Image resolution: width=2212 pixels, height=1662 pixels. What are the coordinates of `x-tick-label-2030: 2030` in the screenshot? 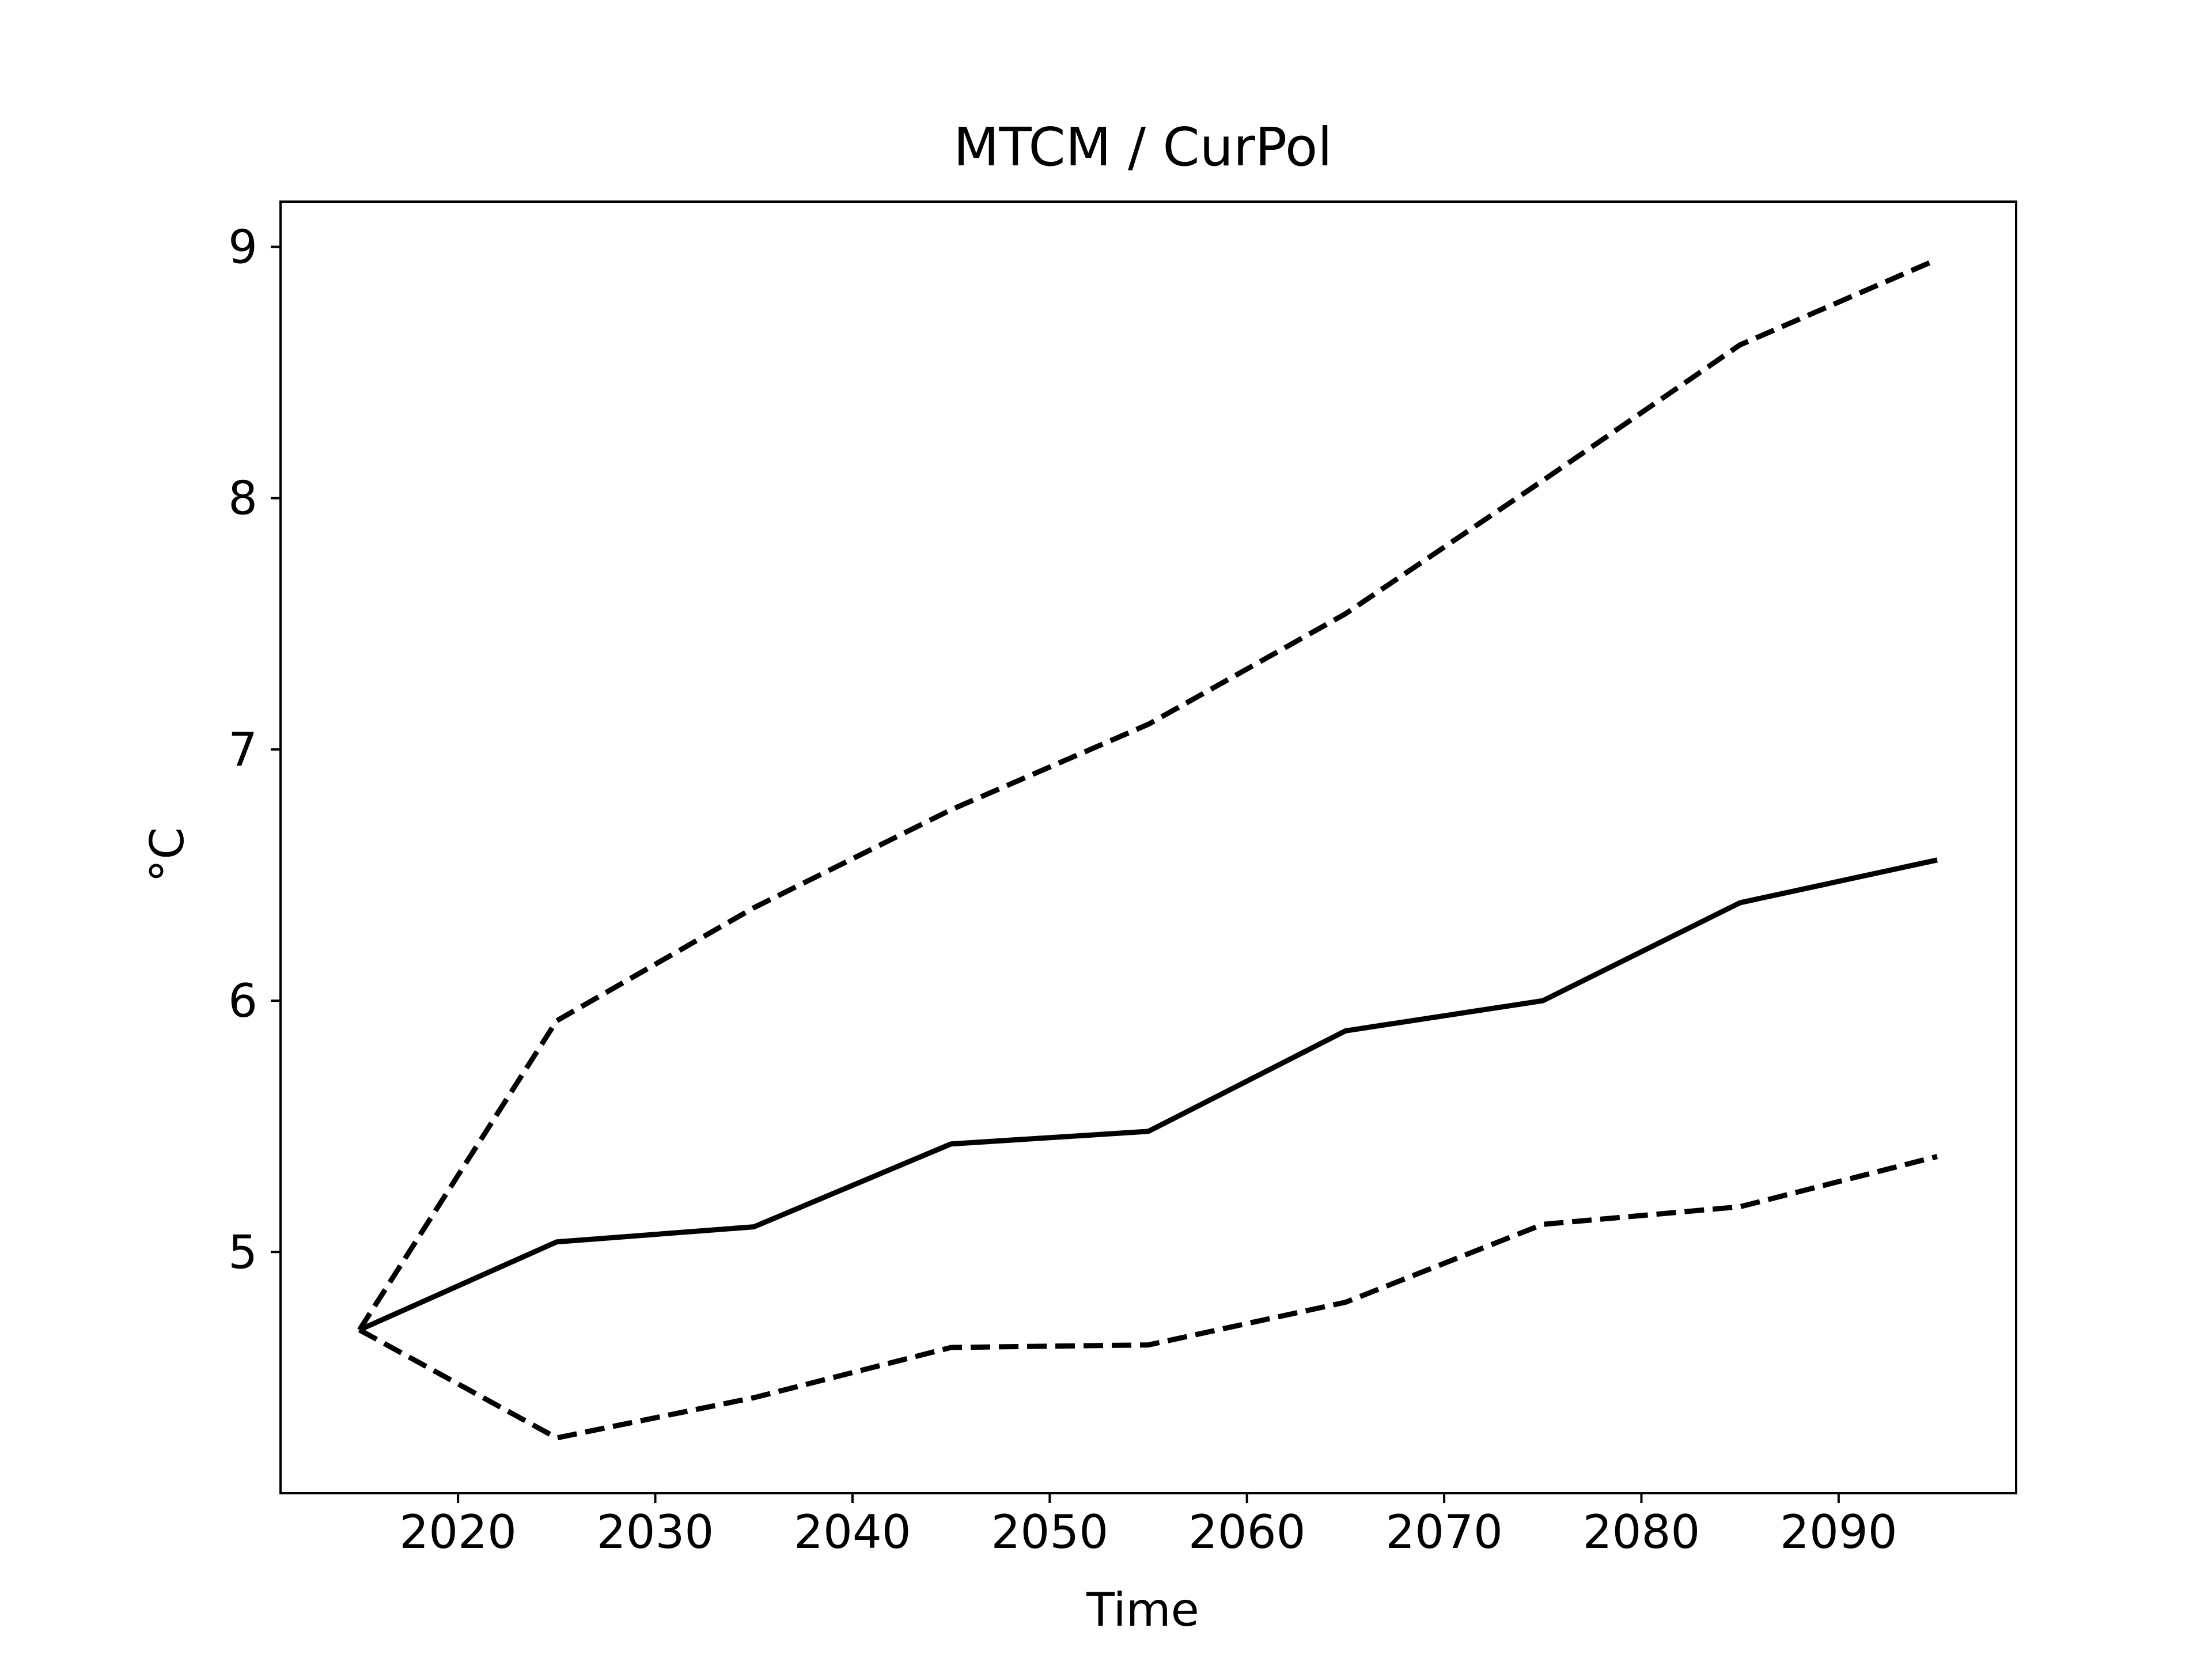 It's located at (655, 1532).